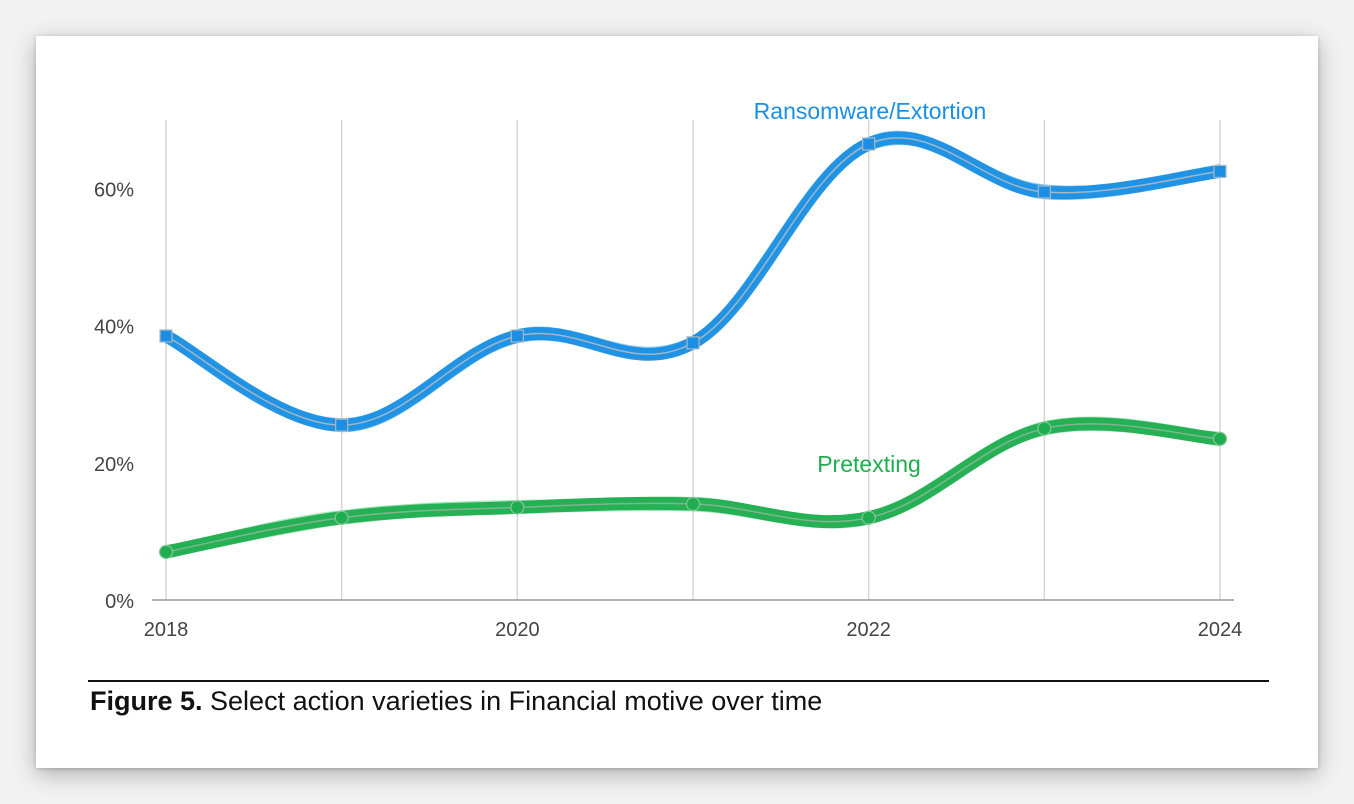 The image size is (1354, 804). Describe the element at coordinates (114, 191) in the screenshot. I see `y-tick-label: 60%` at that location.